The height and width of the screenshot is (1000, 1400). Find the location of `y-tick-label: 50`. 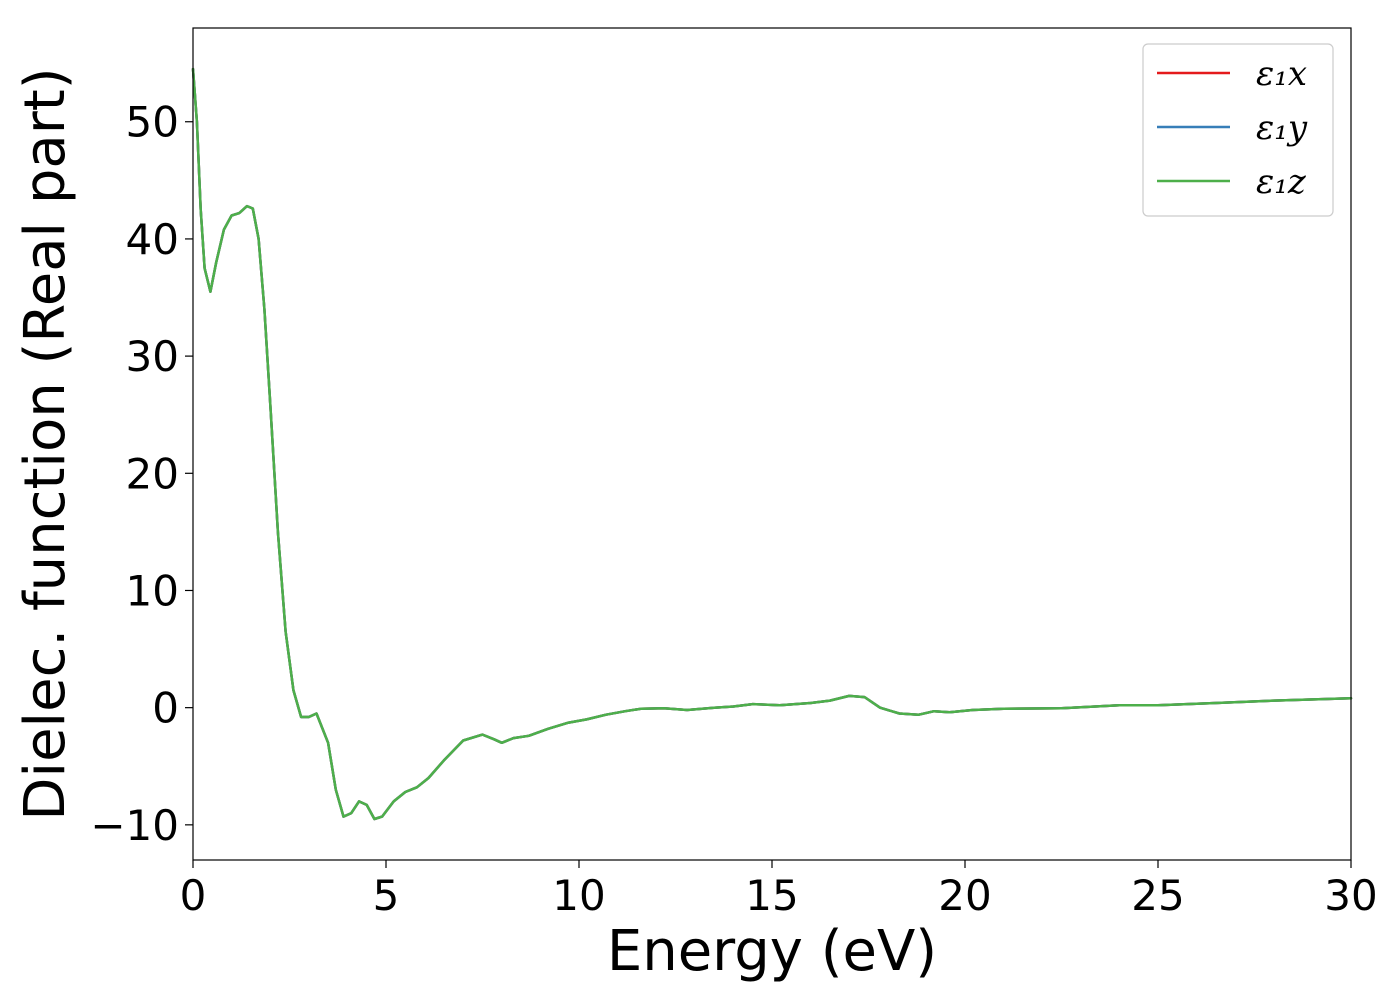

y-tick-label: 50 is located at coordinates (152, 122).